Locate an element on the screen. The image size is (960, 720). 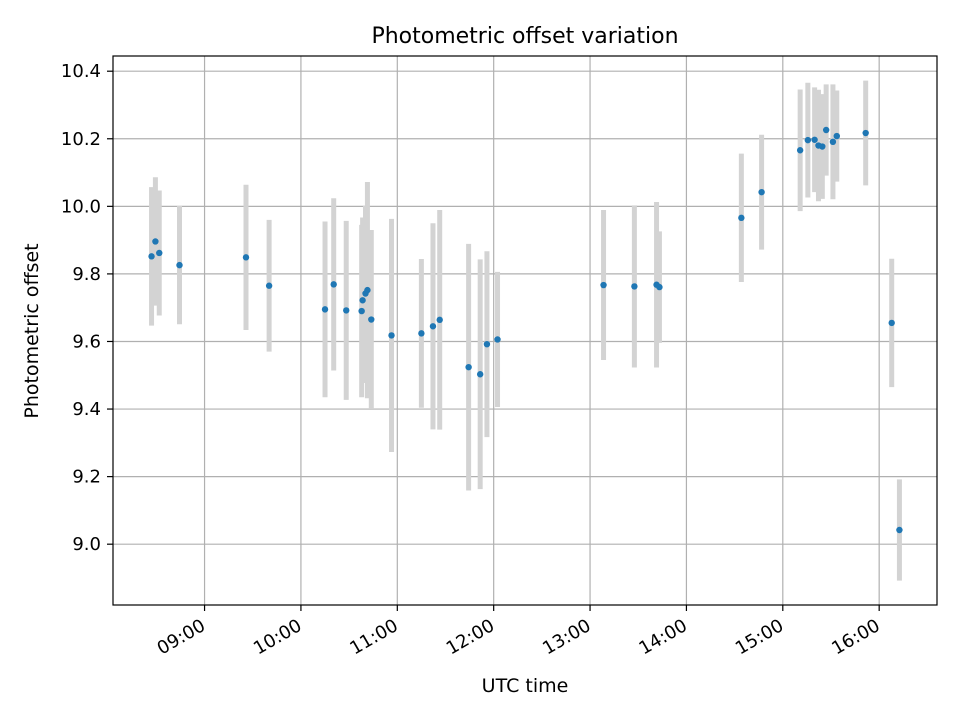
y-tick-label: 9.8 is located at coordinates (86, 274).